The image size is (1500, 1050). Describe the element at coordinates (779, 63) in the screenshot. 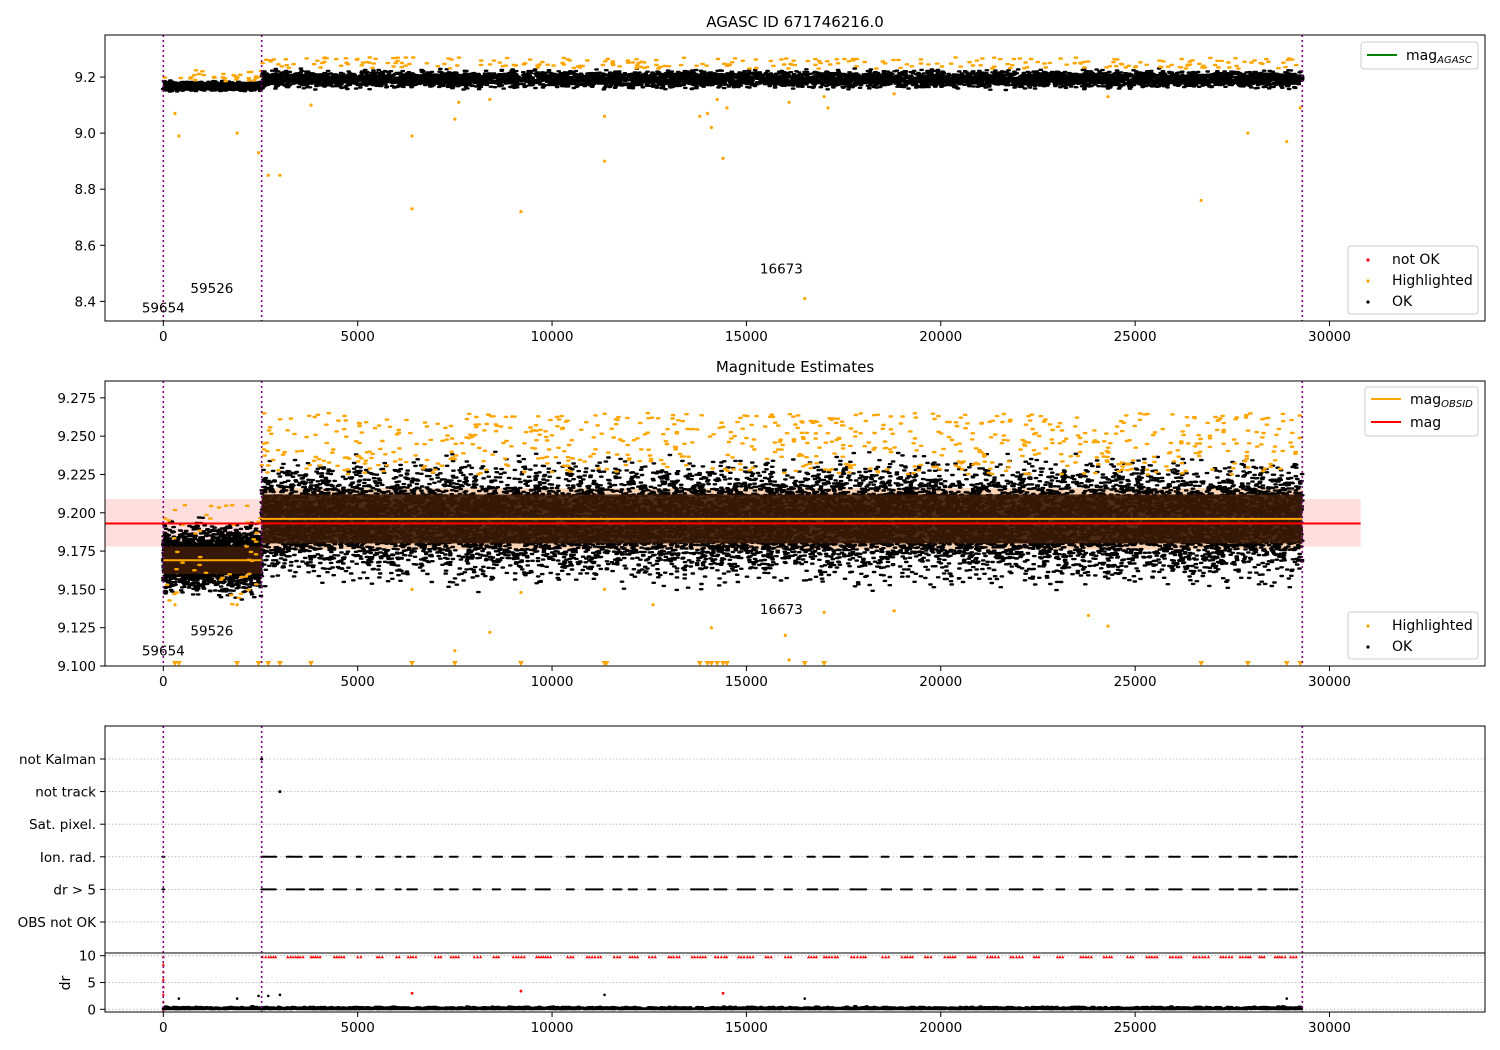

I see `highlighted-points` at that location.